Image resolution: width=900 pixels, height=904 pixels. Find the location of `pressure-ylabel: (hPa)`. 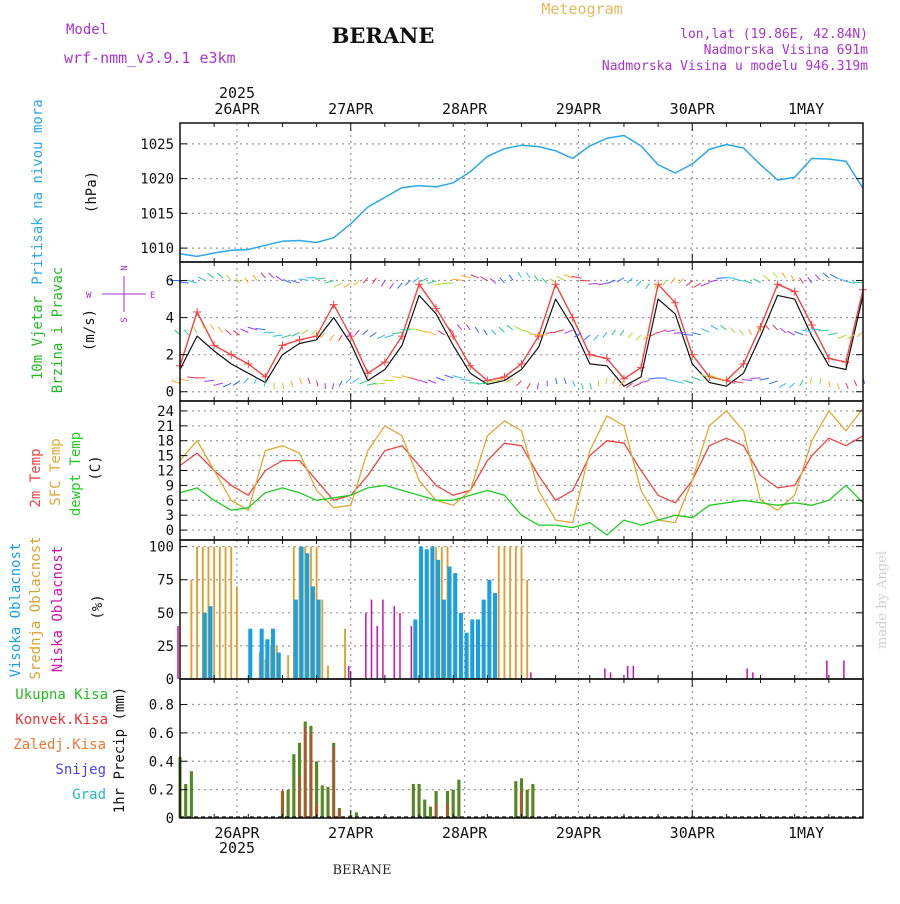

pressure-ylabel: (hPa) is located at coordinates (92, 192).